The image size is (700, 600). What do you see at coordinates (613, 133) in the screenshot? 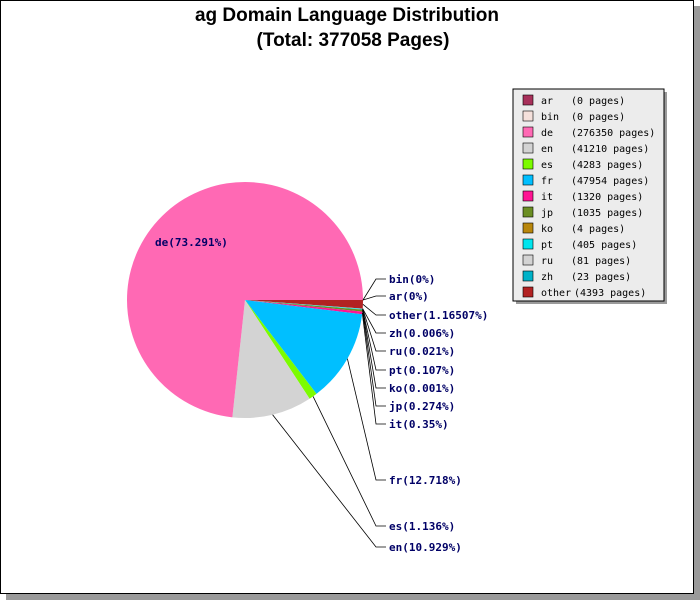
I see `legend-pages-de: (276350 pages)` at bounding box center [613, 133].